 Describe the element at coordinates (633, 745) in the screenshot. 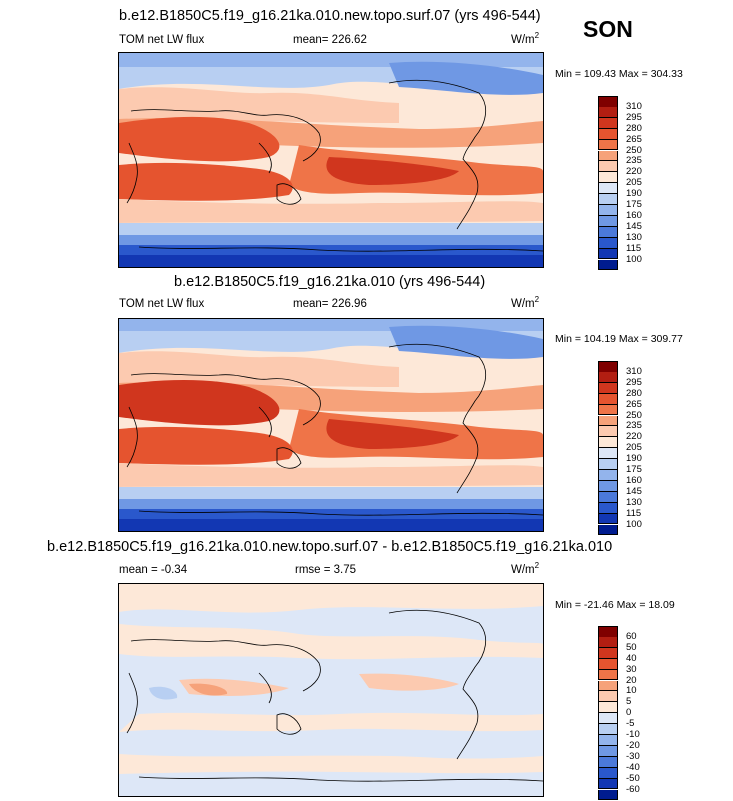

I see `colorbar-tick-label: -20` at that location.